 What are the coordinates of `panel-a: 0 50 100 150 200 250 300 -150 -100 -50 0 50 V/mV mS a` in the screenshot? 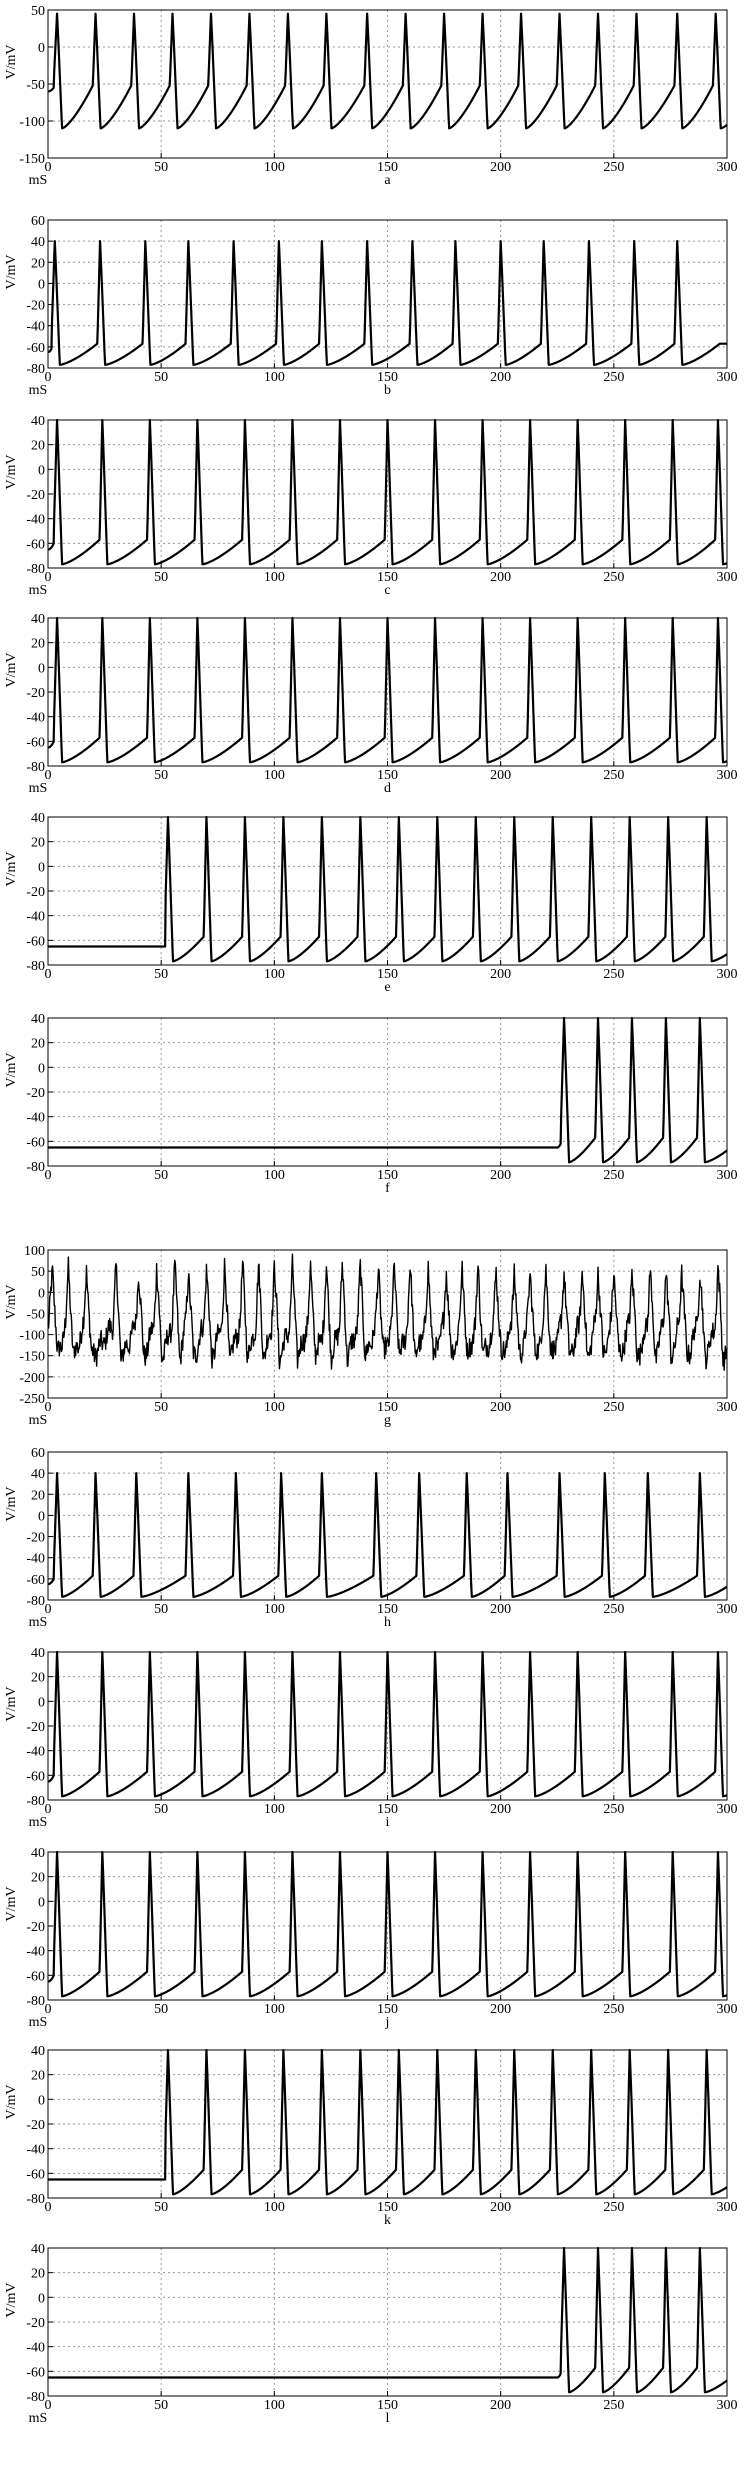 It's located at (371, 96).